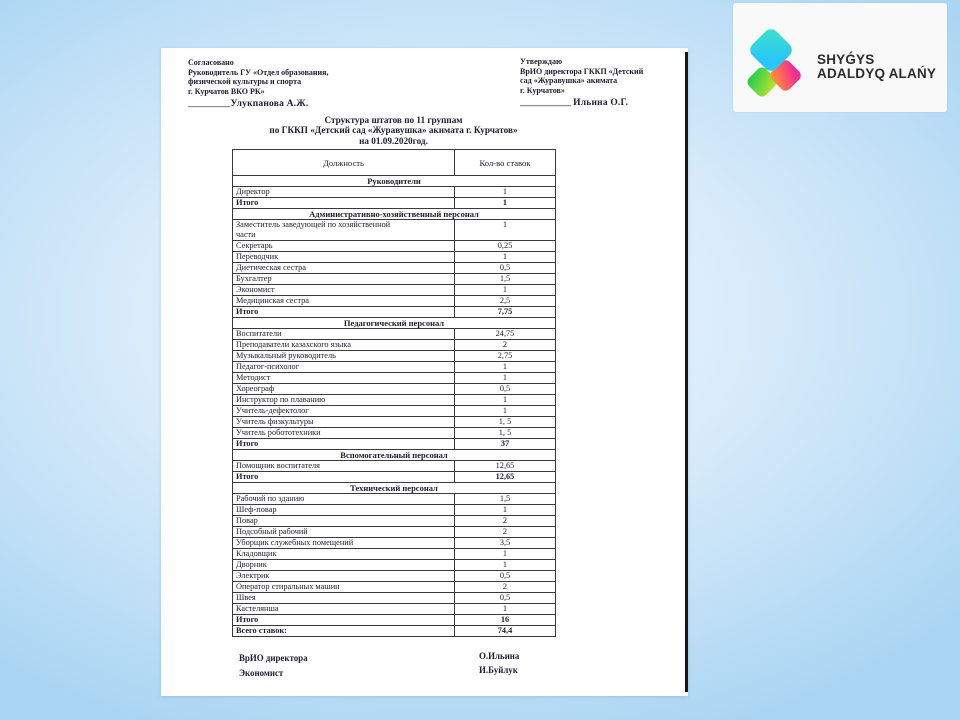 This screenshot has height=720, width=960. I want to click on position-cell: Швея, so click(343, 598).